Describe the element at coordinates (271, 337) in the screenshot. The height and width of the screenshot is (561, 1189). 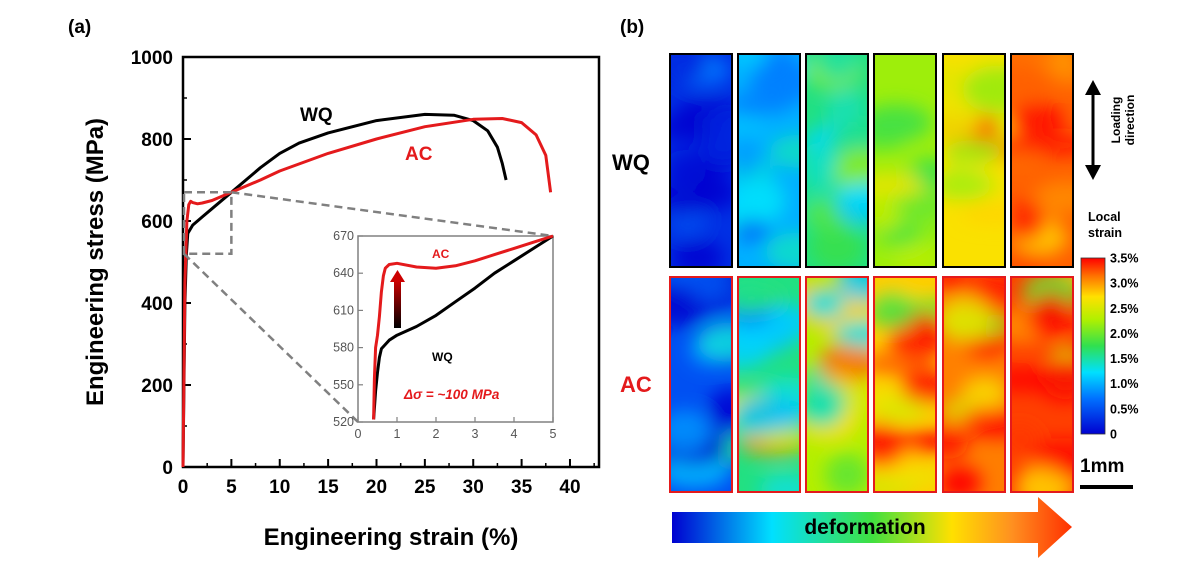
I see `zoom-guide-bottom` at that location.